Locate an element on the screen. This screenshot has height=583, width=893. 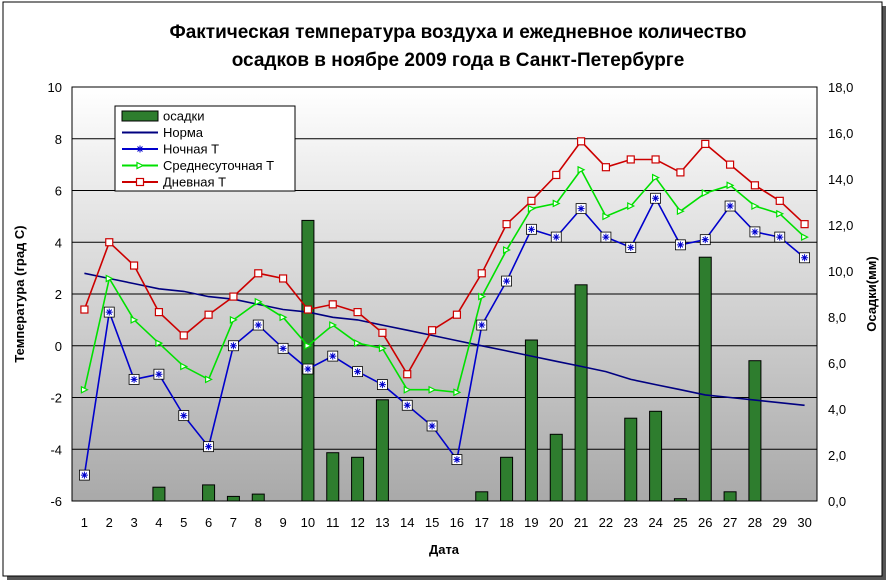
left-tick-label: 4 is located at coordinates (58, 242).